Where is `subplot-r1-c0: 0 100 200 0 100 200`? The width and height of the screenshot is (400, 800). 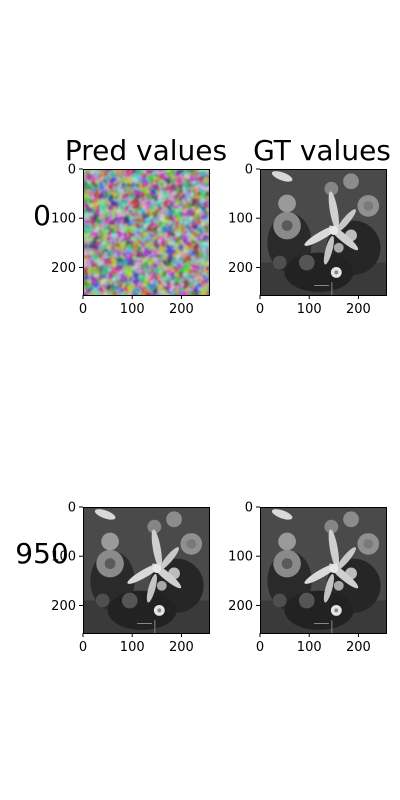 subplot-r1-c0: 0 100 200 0 100 200 is located at coordinates (130, 578).